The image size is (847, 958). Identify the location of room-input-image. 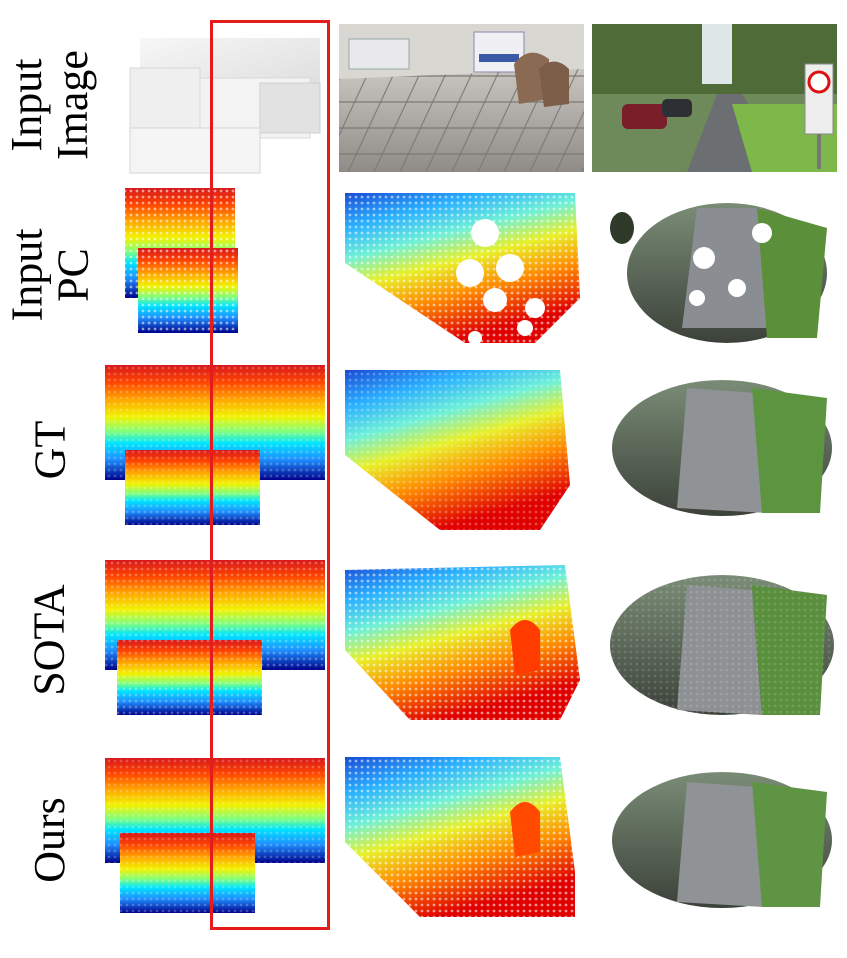
(461, 98).